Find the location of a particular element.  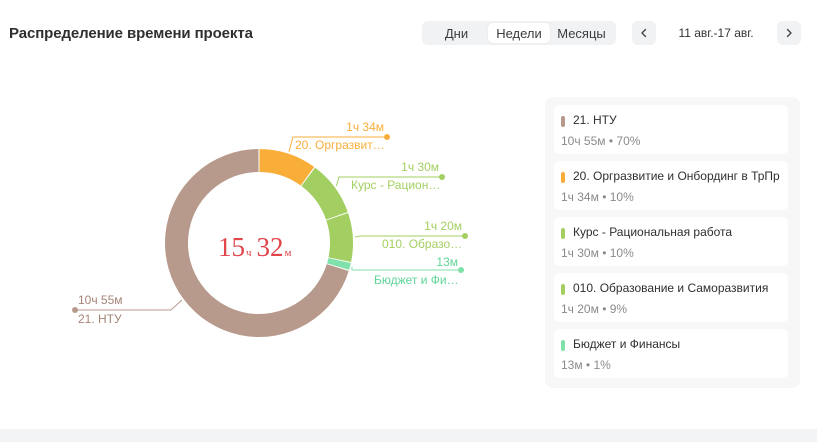

slice-value-label: 13м is located at coordinates (447, 262).